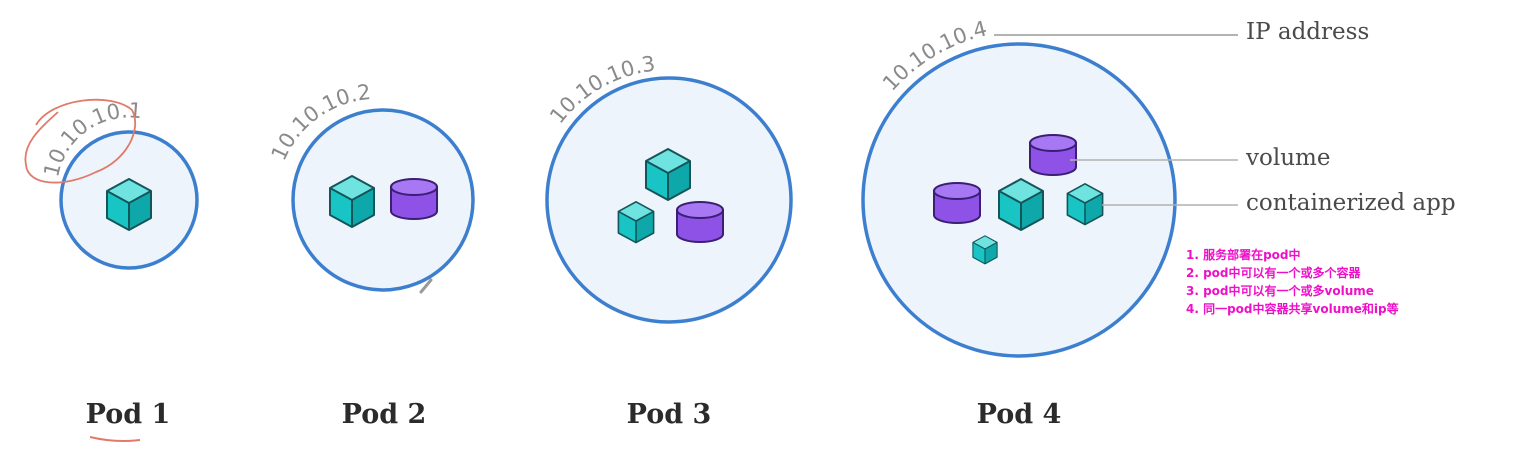 This screenshot has height=467, width=1518. Describe the element at coordinates (1307, 32) in the screenshot. I see `ip-address-legend: IP address` at that location.